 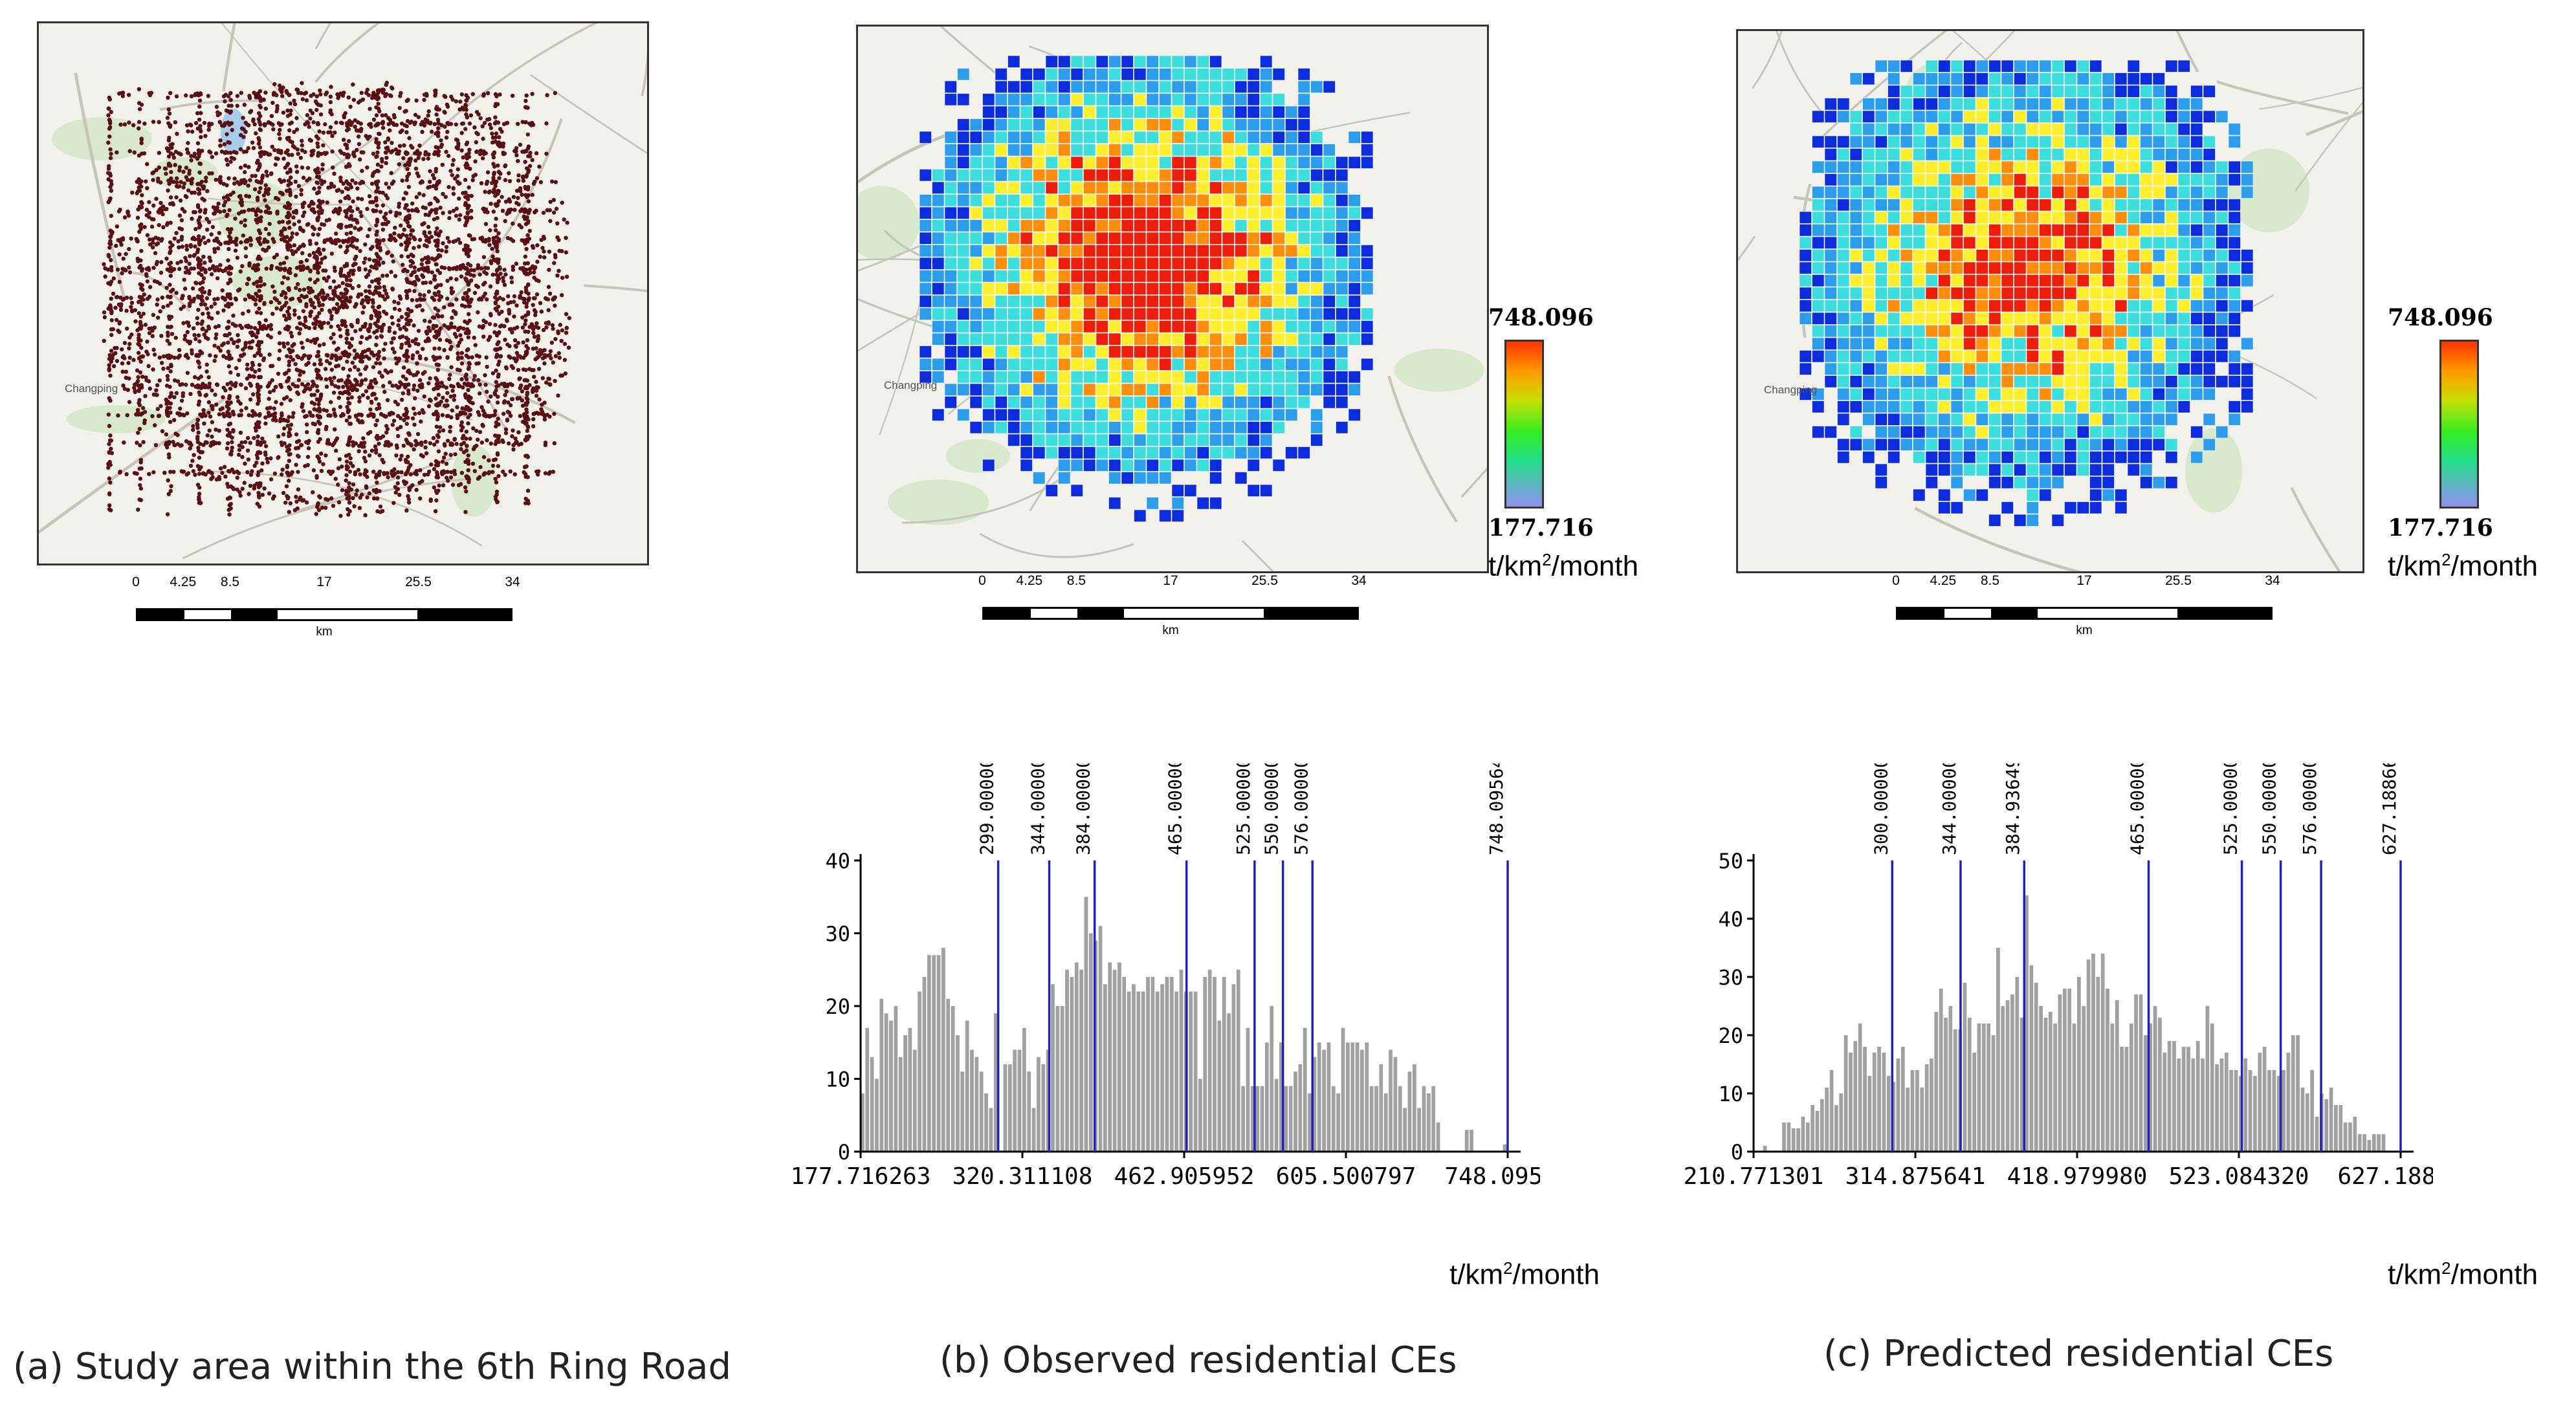 I want to click on map-a-canvas, so click(x=343, y=294).